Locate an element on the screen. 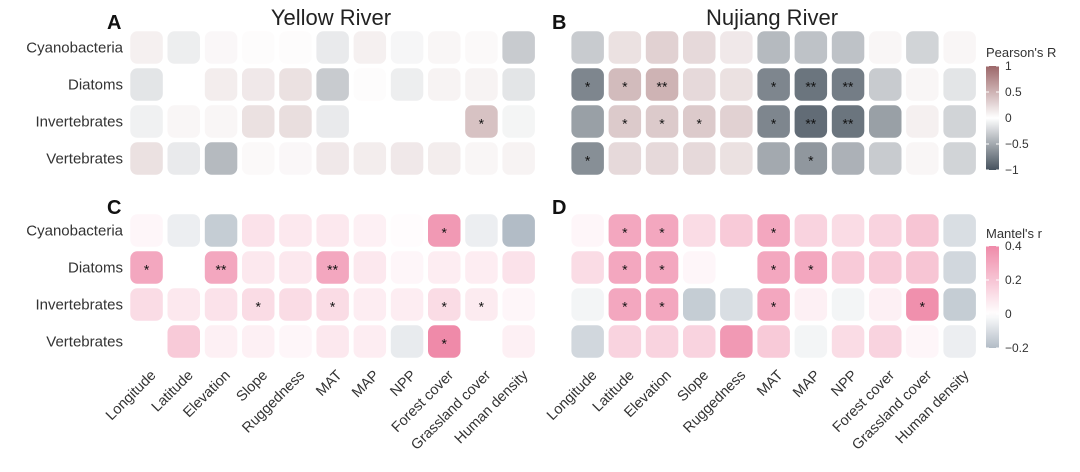 The image size is (1080, 472). panel-letter-a: A is located at coordinates (114, 23).